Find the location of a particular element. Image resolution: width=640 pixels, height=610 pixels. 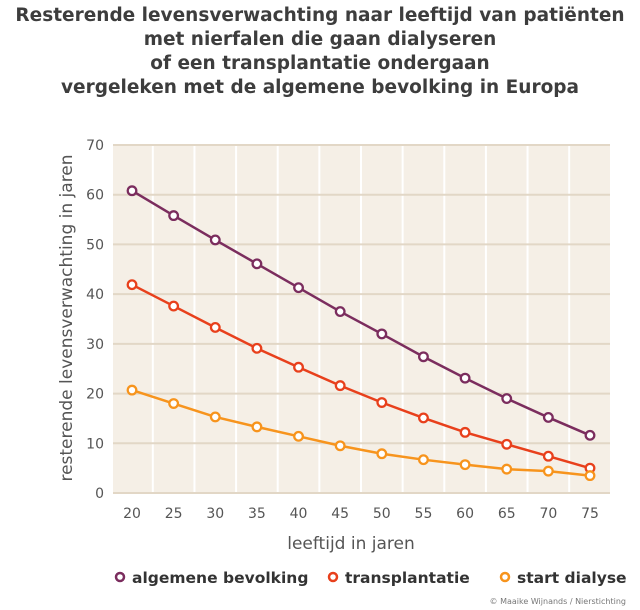

y-tick-label: 60 is located at coordinates (95, 196).